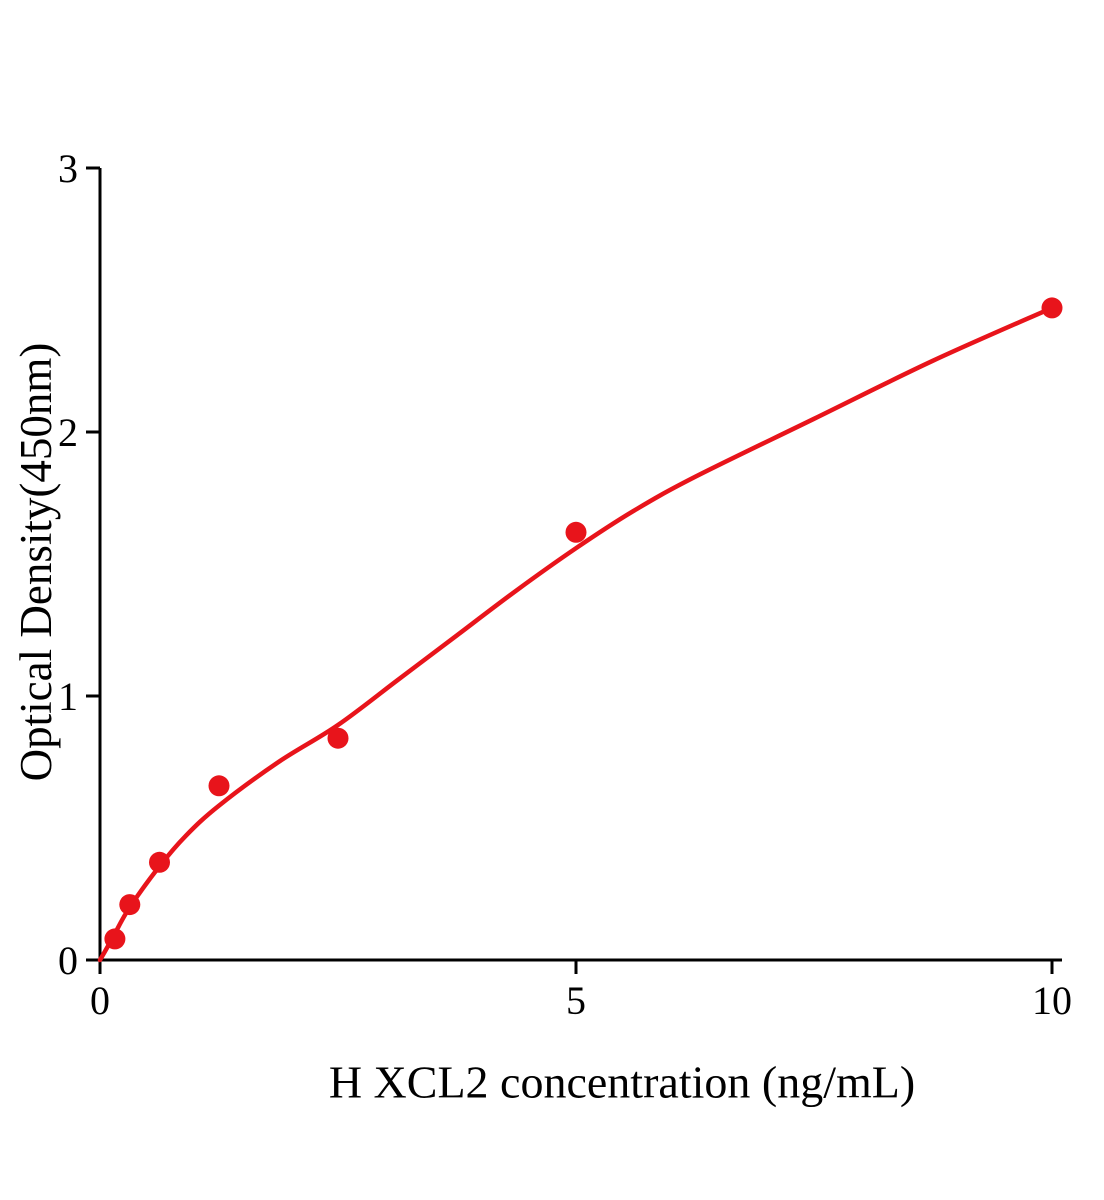 This screenshot has height=1200, width=1104. Describe the element at coordinates (622, 1082) in the screenshot. I see `x-axis-title: H XCL2 concentration (ng/mL)` at that location.